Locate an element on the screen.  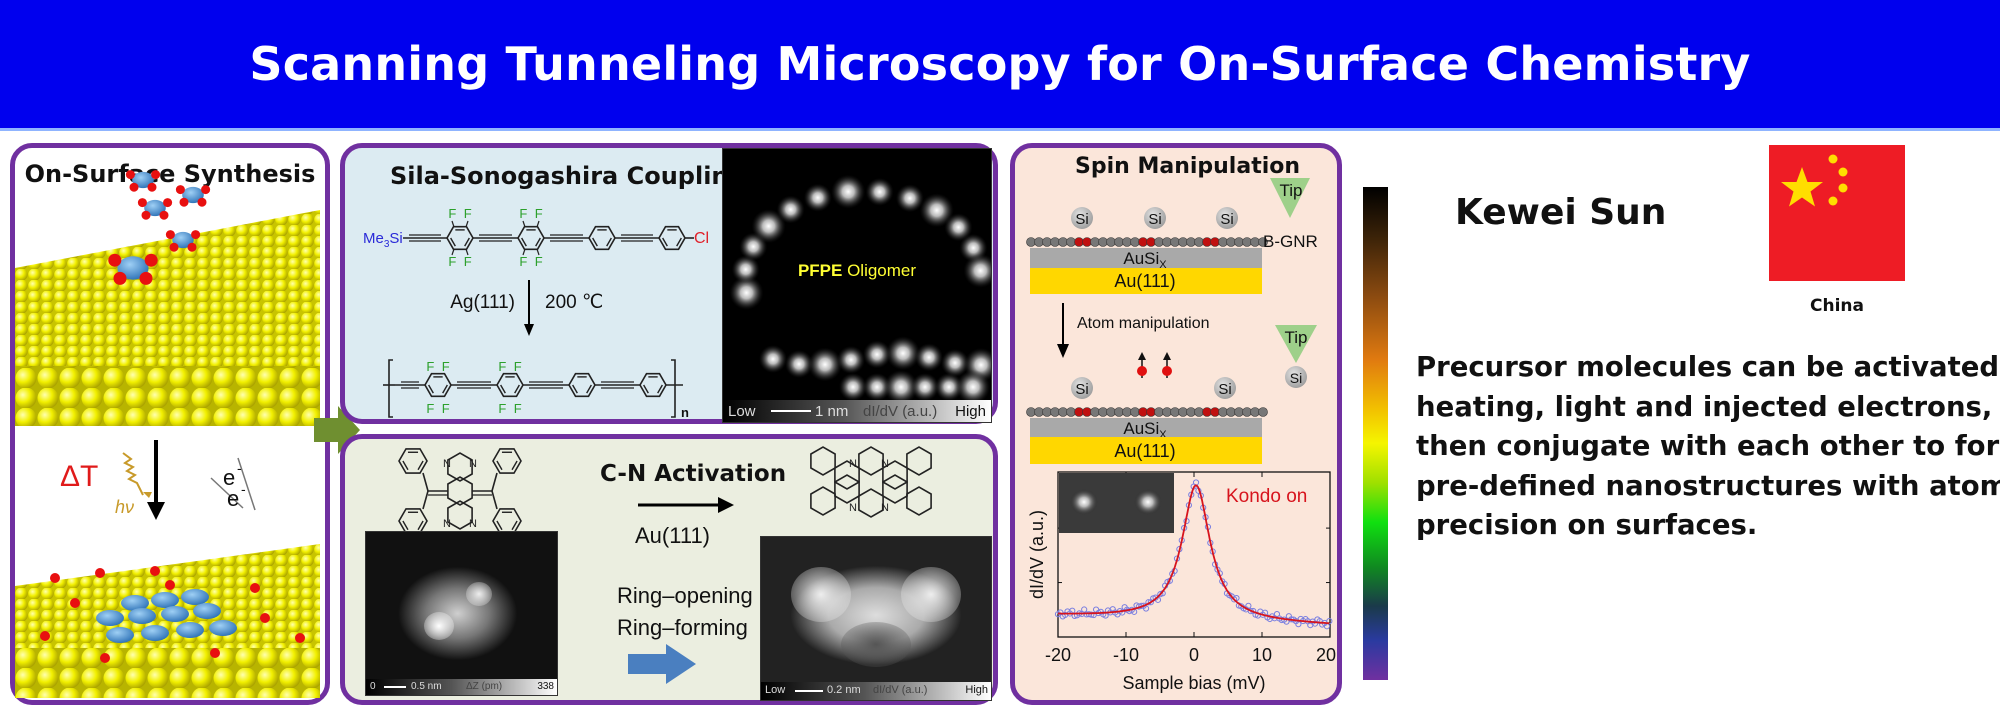
ribbon-label: B-GNR is located at coordinates (1290, 241).